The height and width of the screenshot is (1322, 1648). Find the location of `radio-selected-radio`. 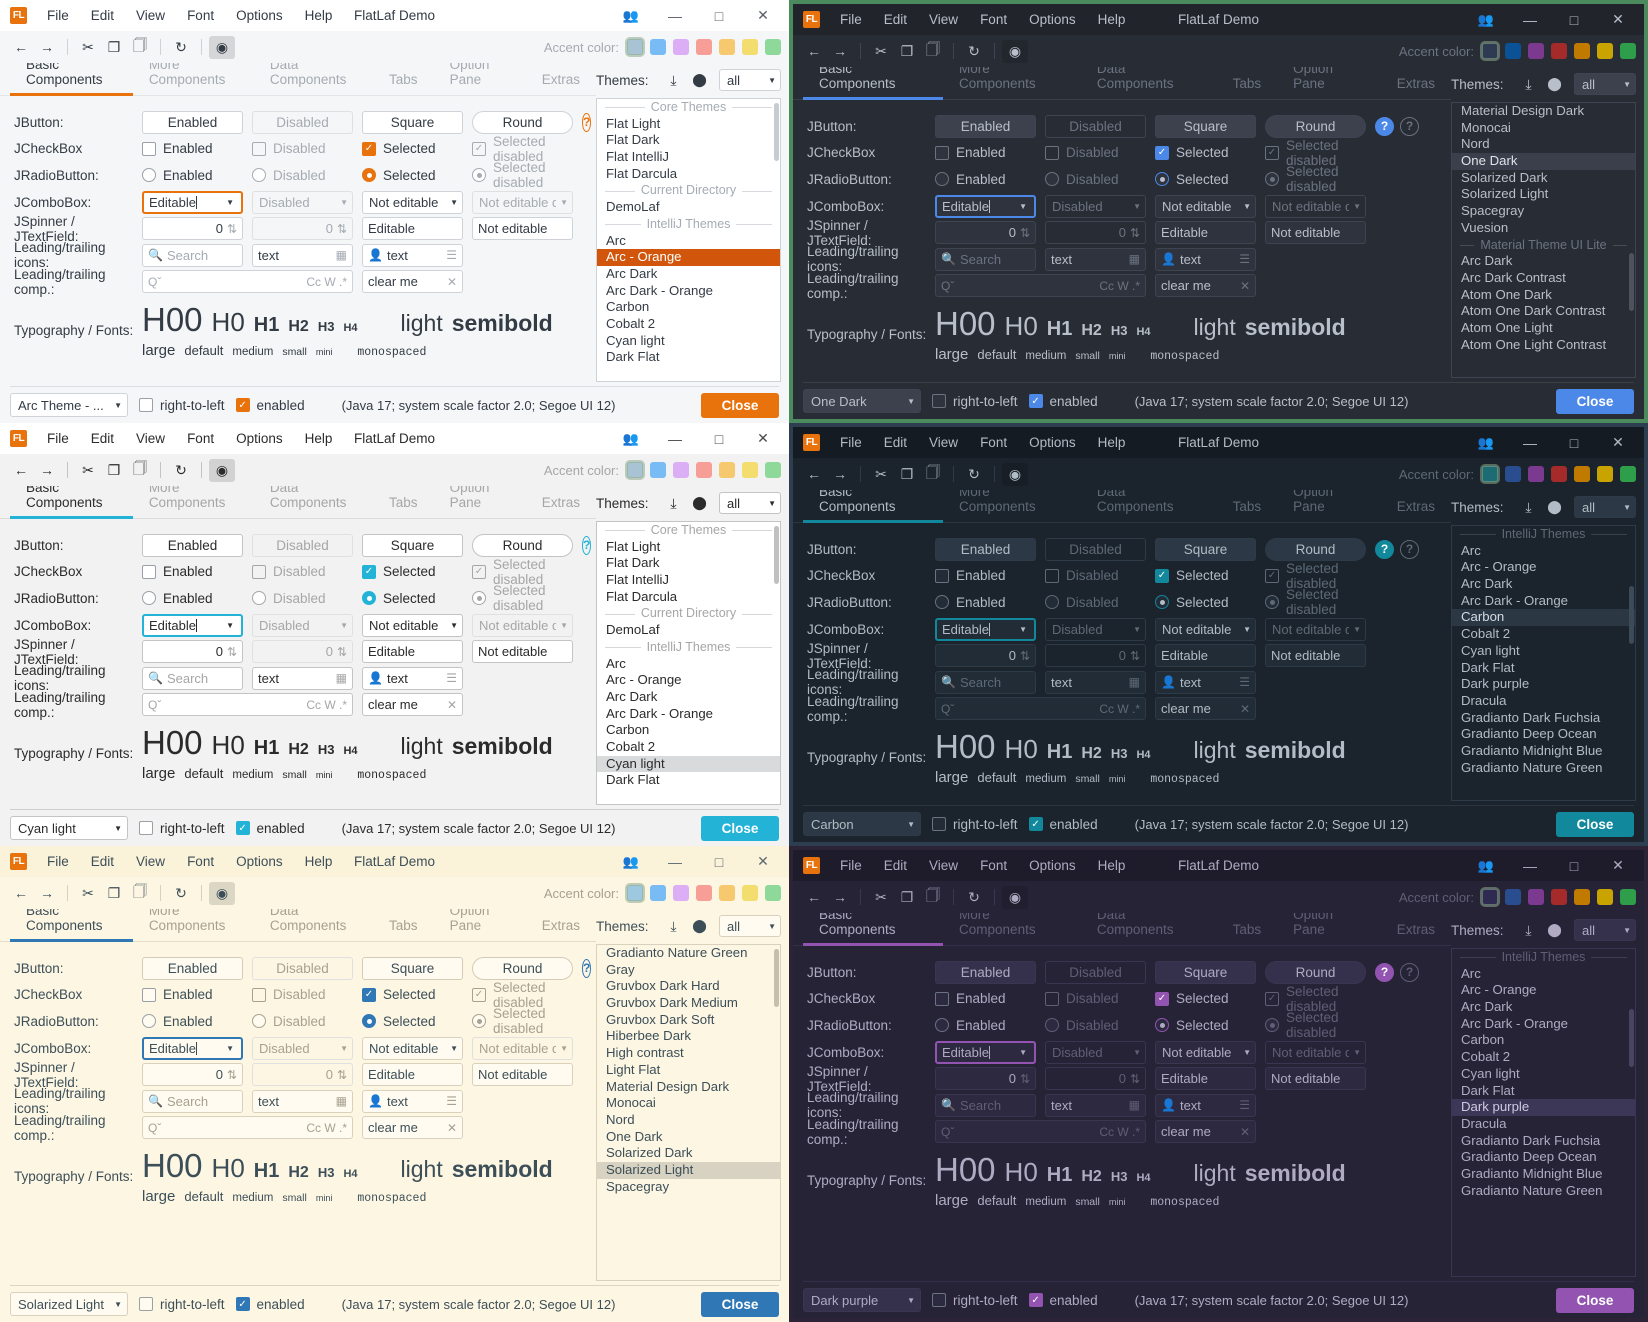

radio-selected-radio is located at coordinates (369, 1021).